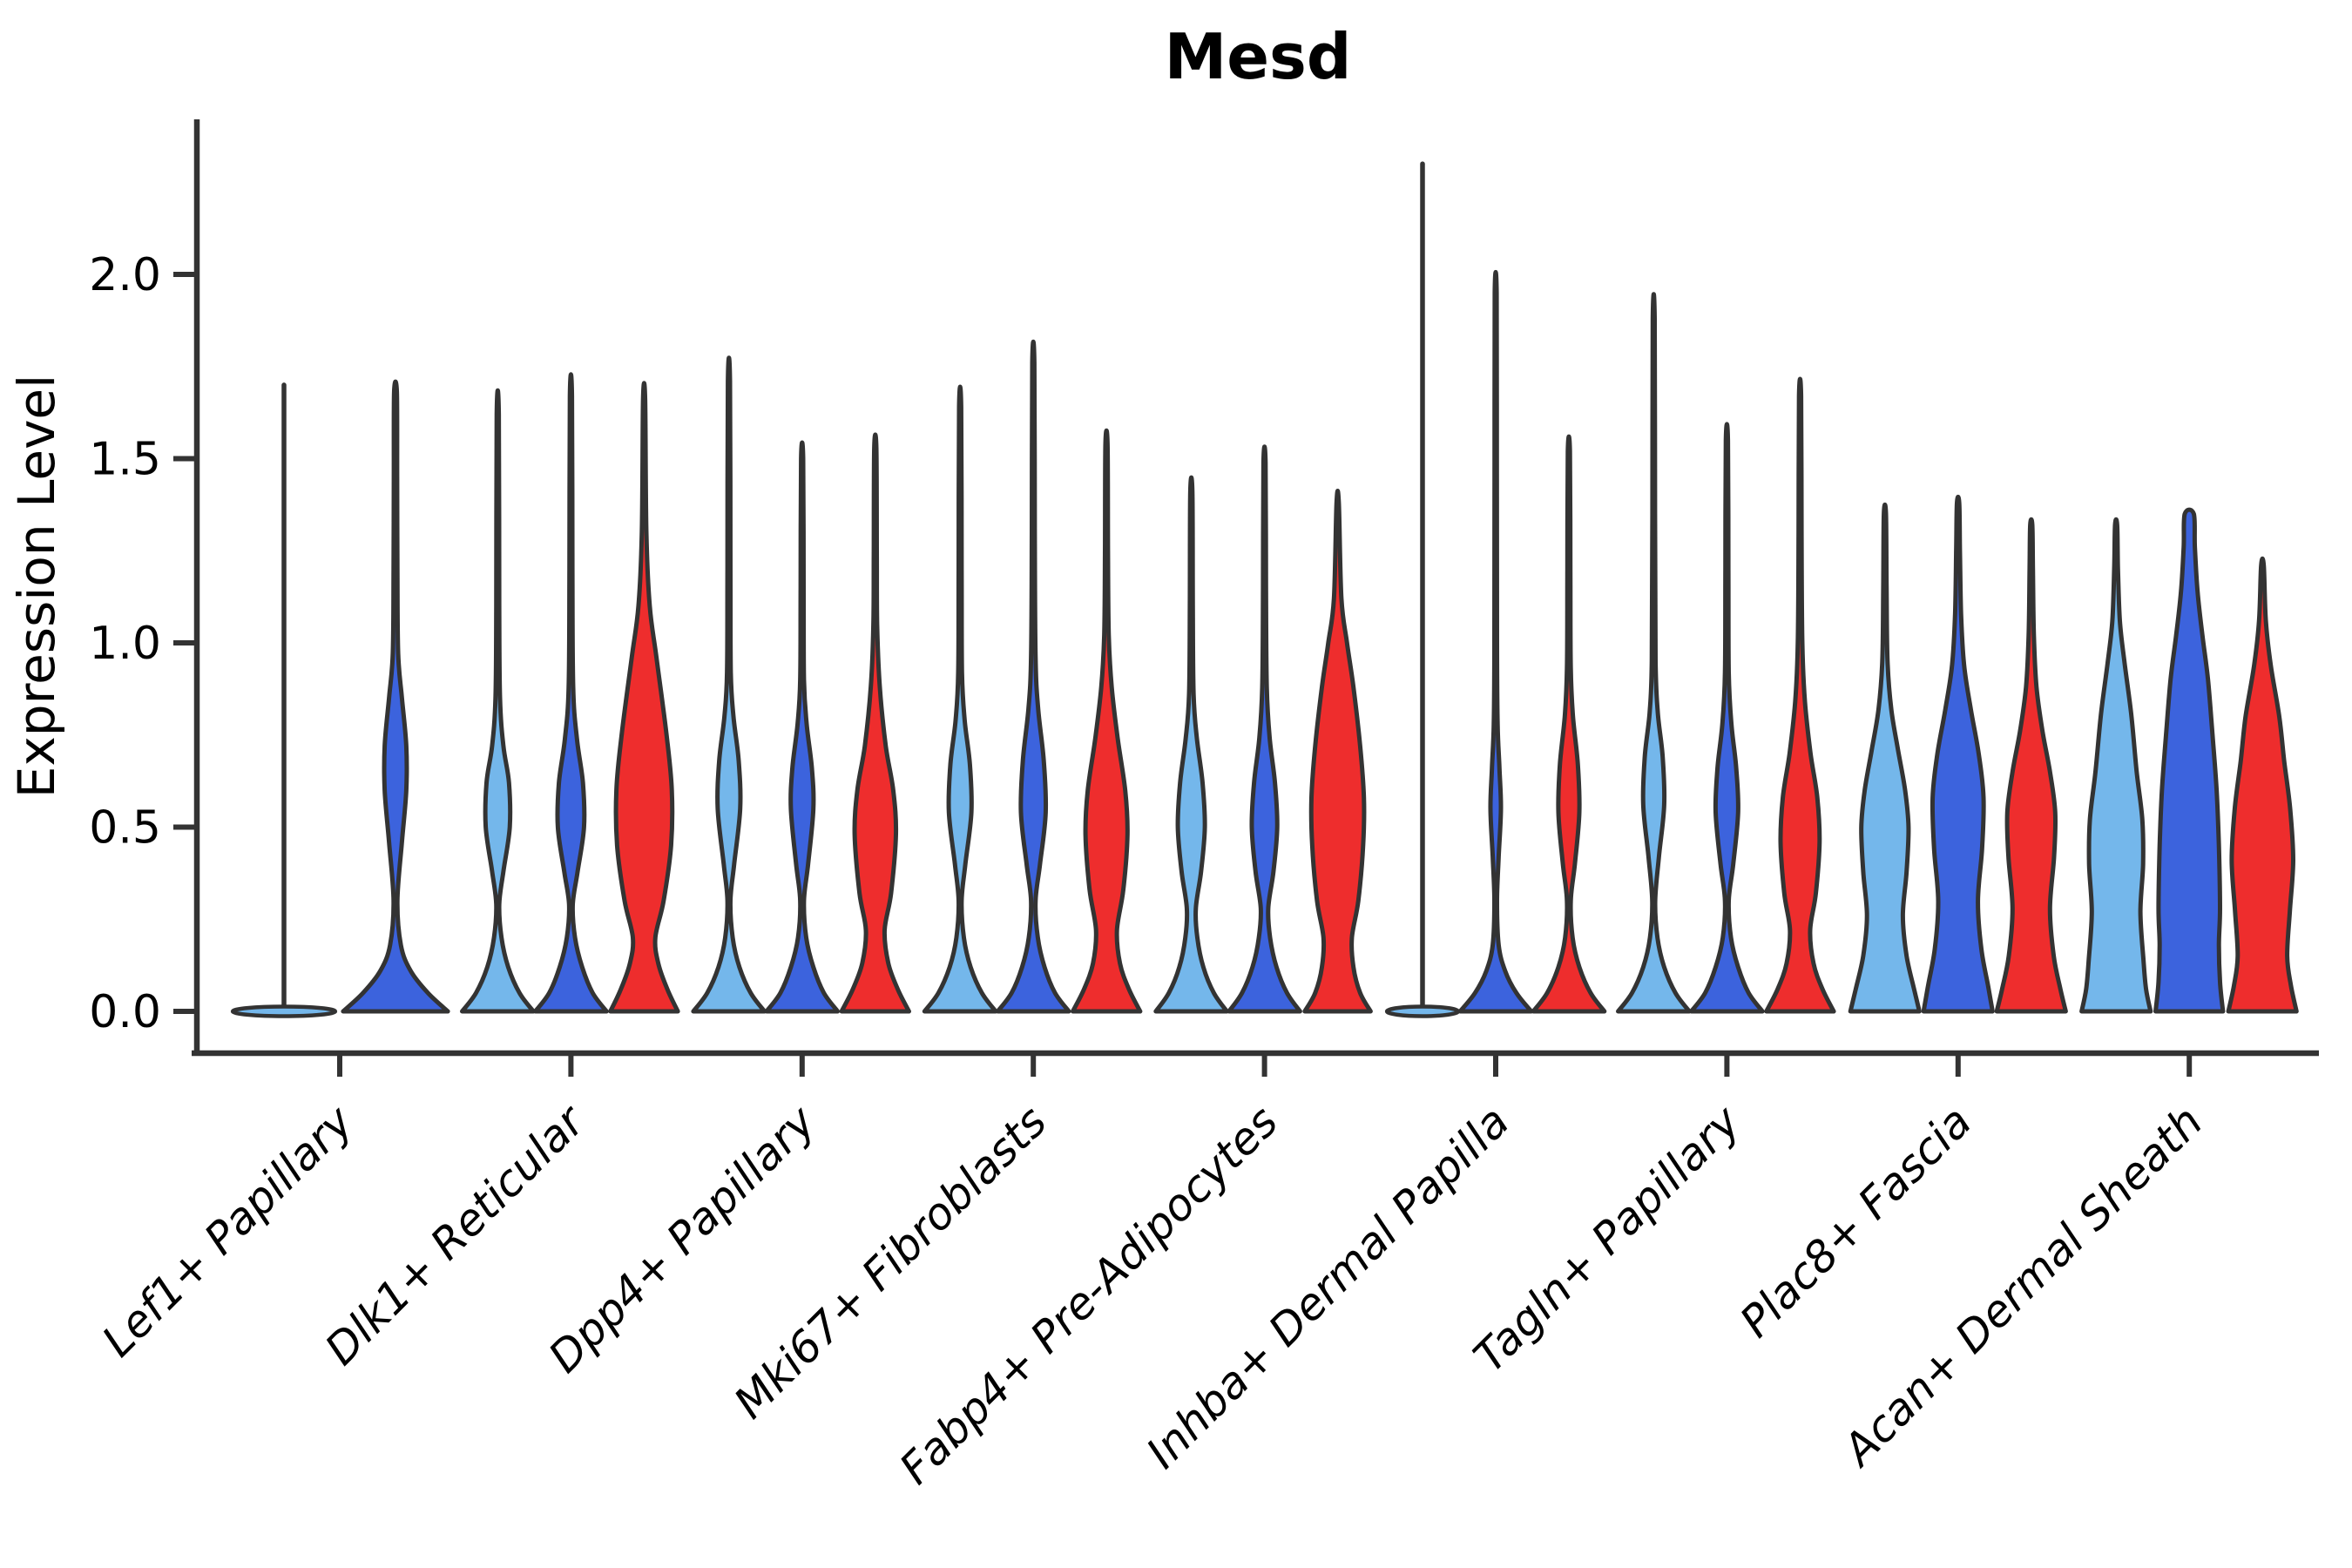  I want to click on x-tick-label: Plac8+ Fascia, so click(1856, 1221).